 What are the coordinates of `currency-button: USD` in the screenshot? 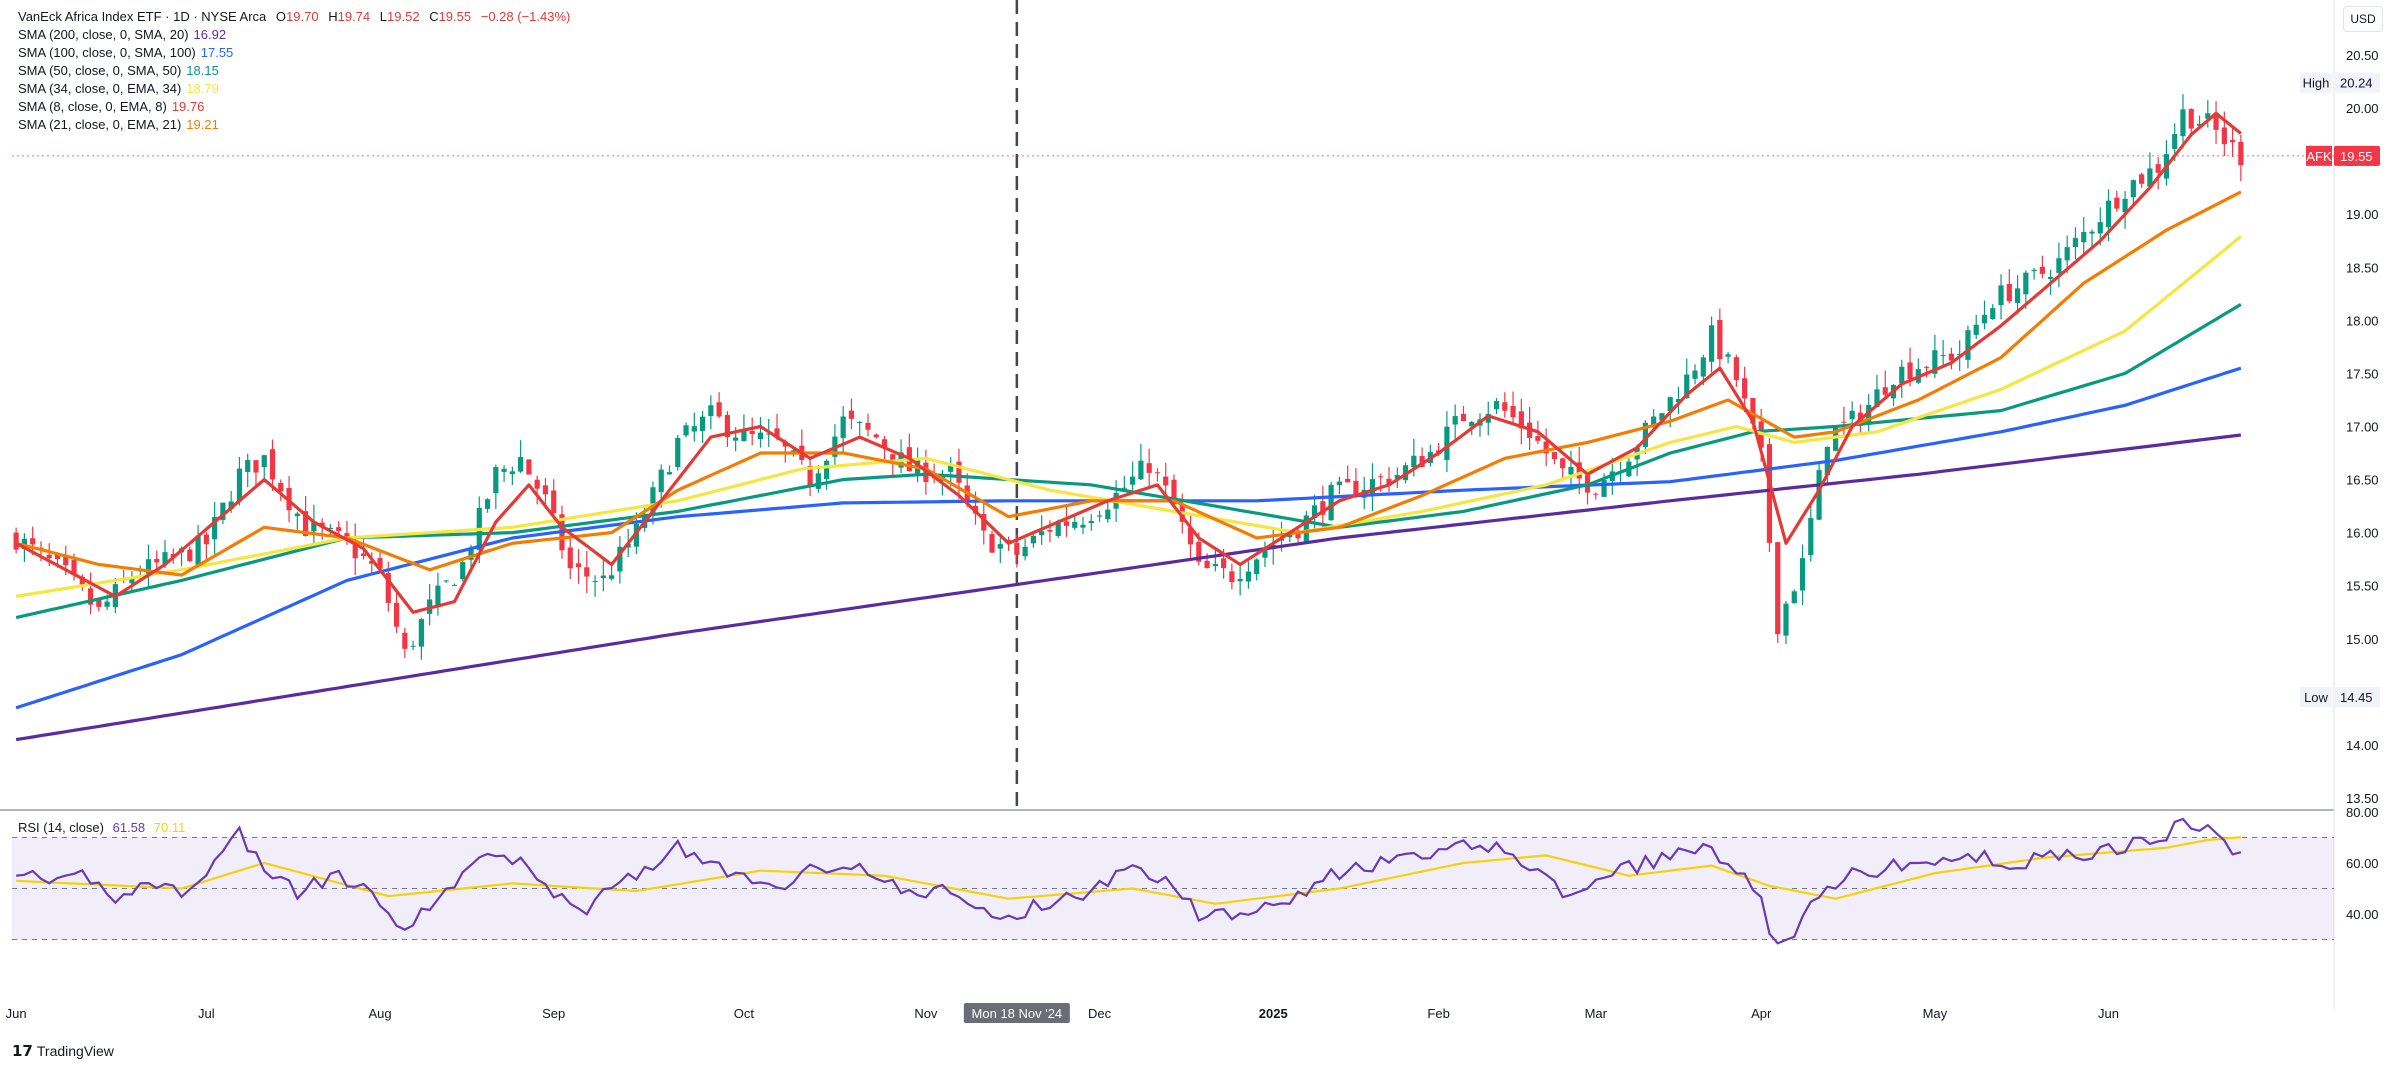 It's located at (2363, 19).